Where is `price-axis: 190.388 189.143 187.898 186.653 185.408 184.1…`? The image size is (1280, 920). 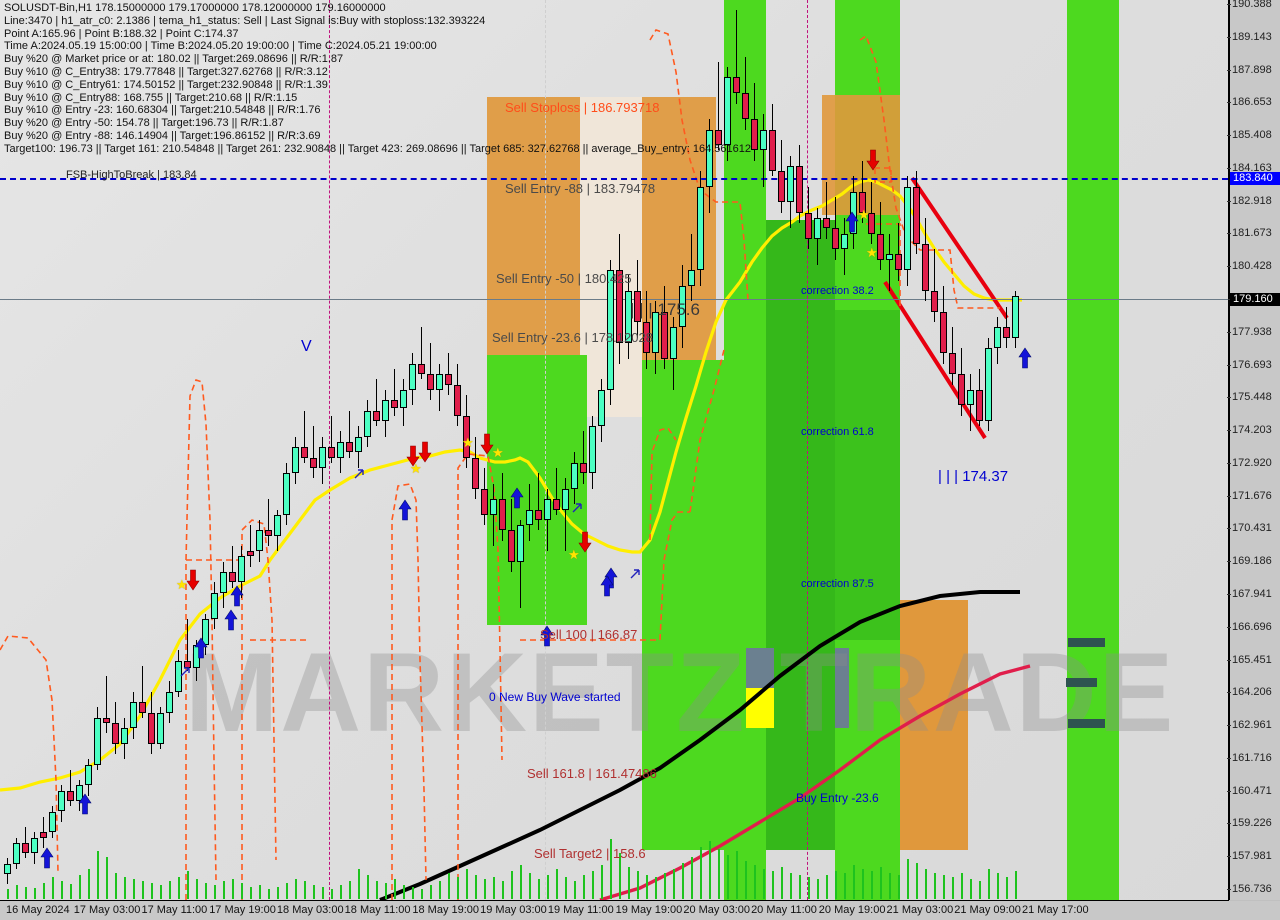 price-axis: 190.388 189.143 187.898 186.653 185.408 184.1… is located at coordinates (1253, 450).